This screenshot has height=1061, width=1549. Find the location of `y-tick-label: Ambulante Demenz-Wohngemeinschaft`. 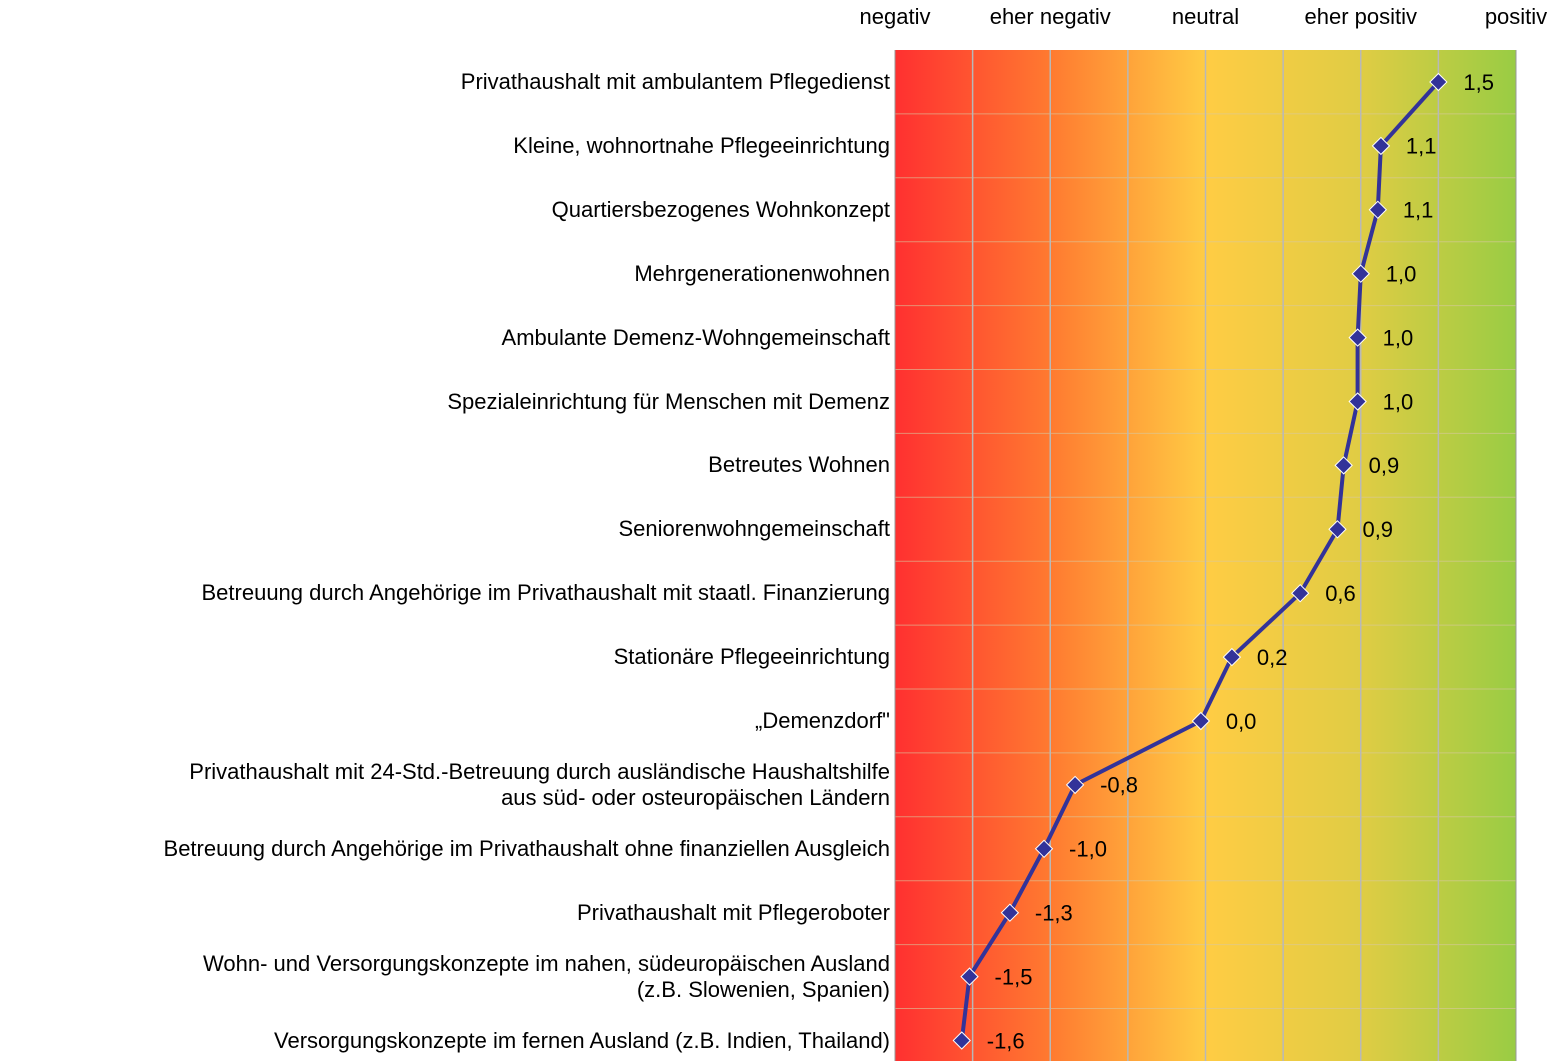

y-tick-label: Ambulante Demenz-Wohngemeinschaft is located at coordinates (695, 337).